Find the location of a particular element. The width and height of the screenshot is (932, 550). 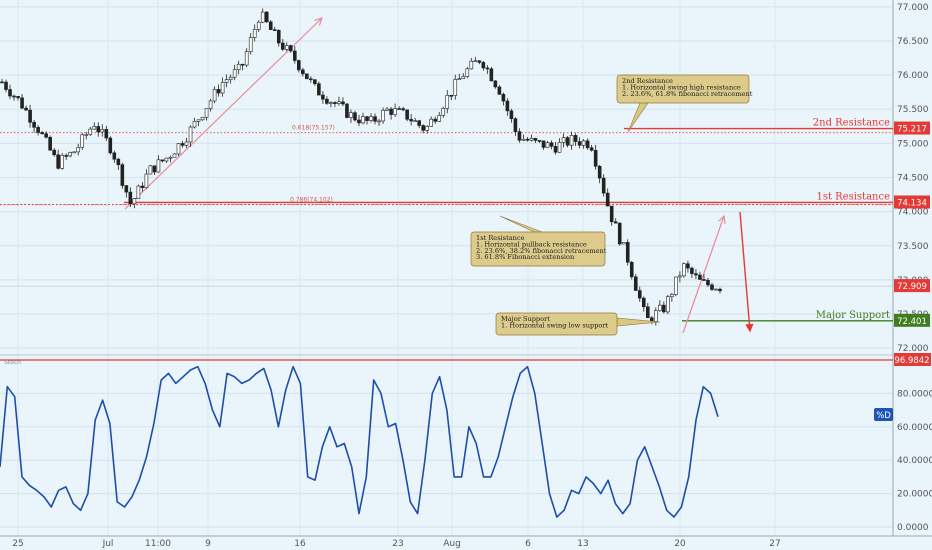

note-box is located at coordinates (556, 324).